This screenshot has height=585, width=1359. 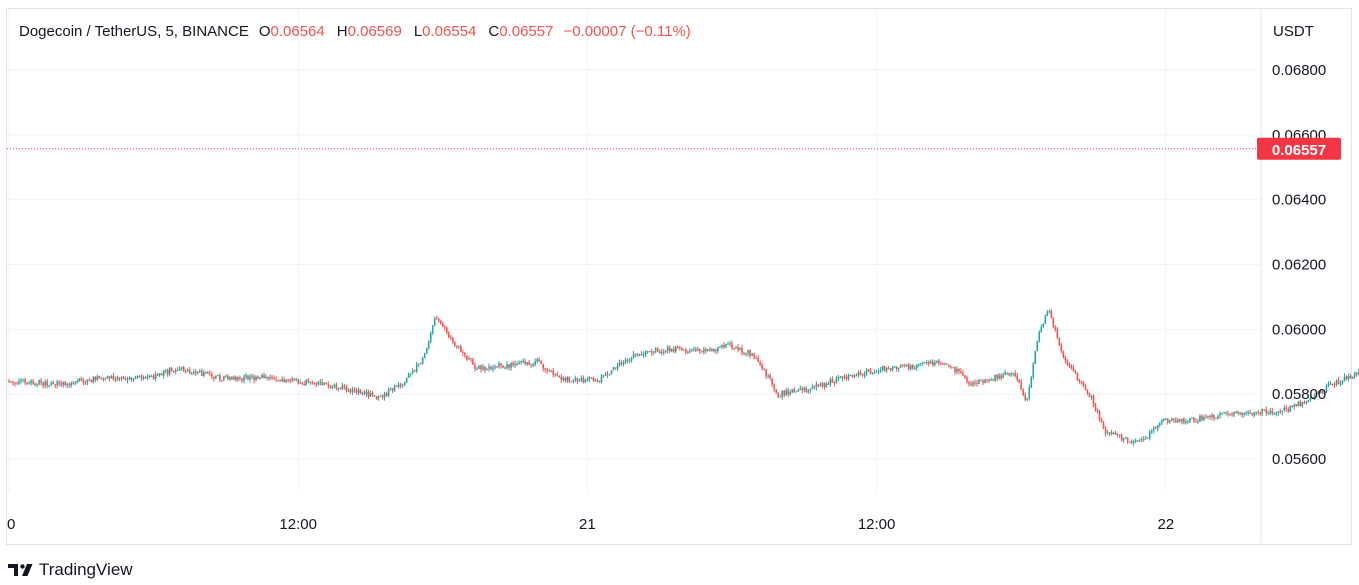 I want to click on currency-label: USDT, so click(x=1293, y=31).